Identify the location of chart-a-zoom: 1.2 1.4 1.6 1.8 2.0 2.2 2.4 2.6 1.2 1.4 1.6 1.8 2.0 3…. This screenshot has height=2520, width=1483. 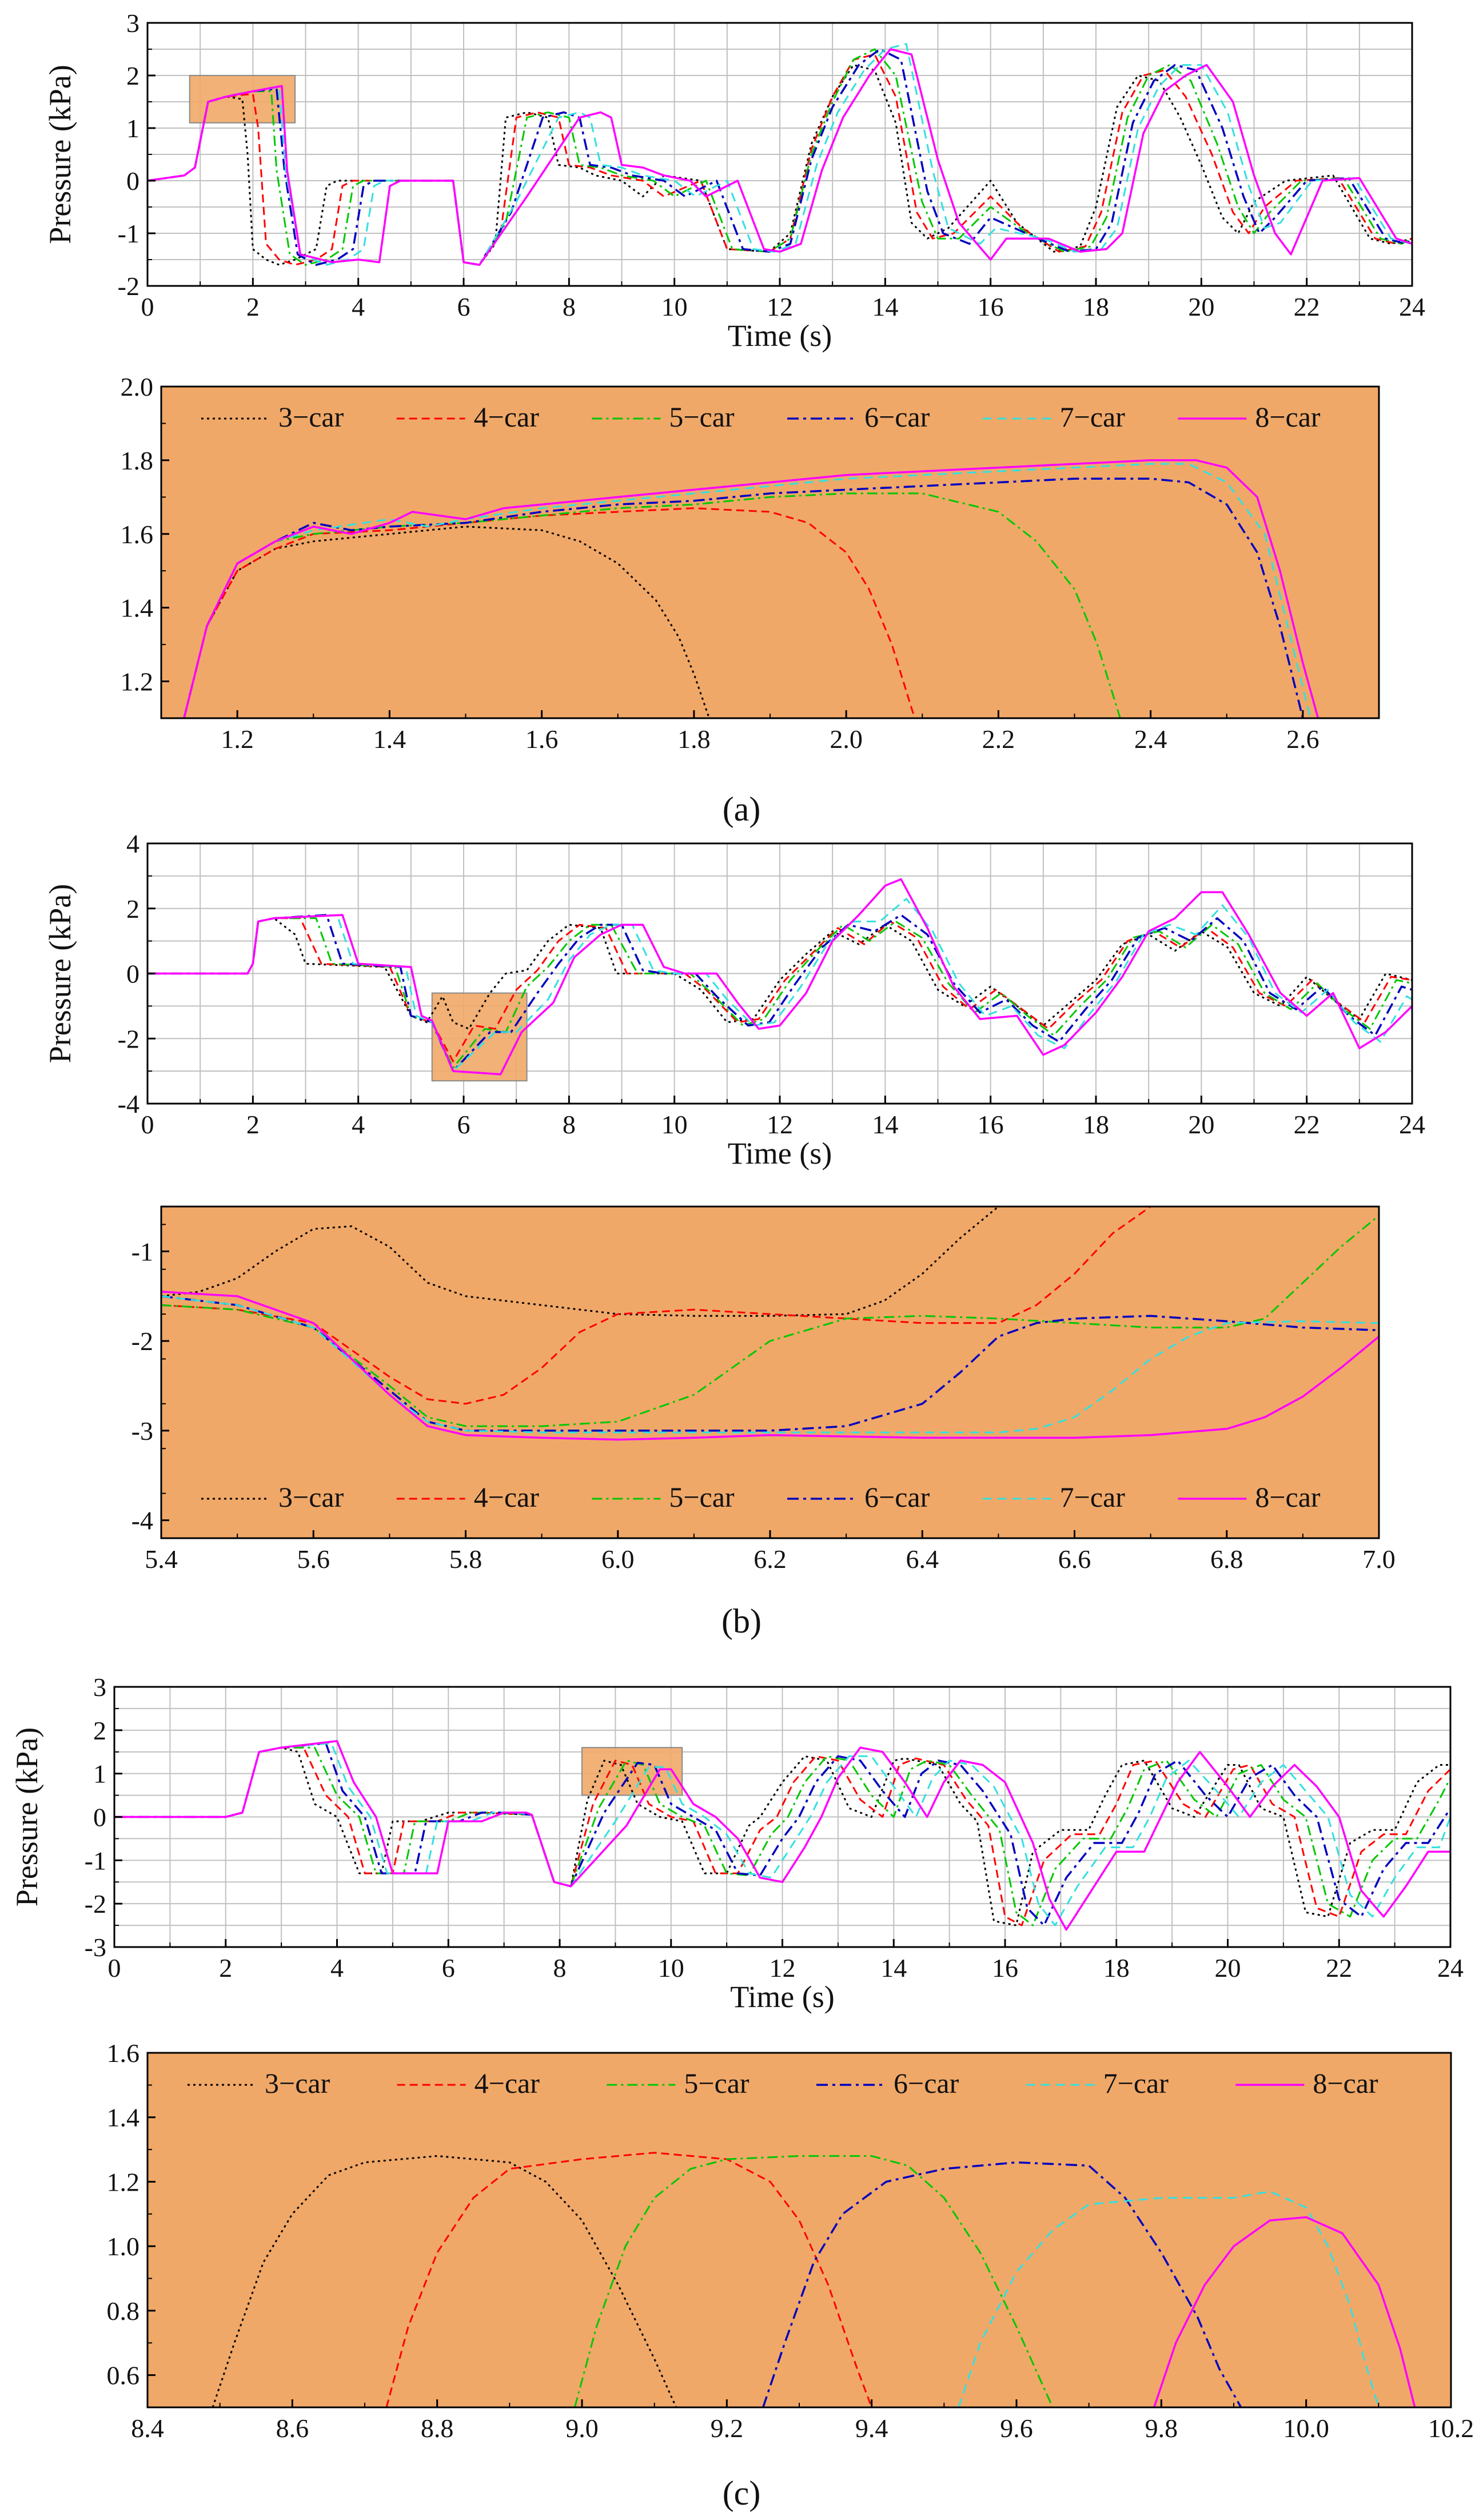
(750, 563).